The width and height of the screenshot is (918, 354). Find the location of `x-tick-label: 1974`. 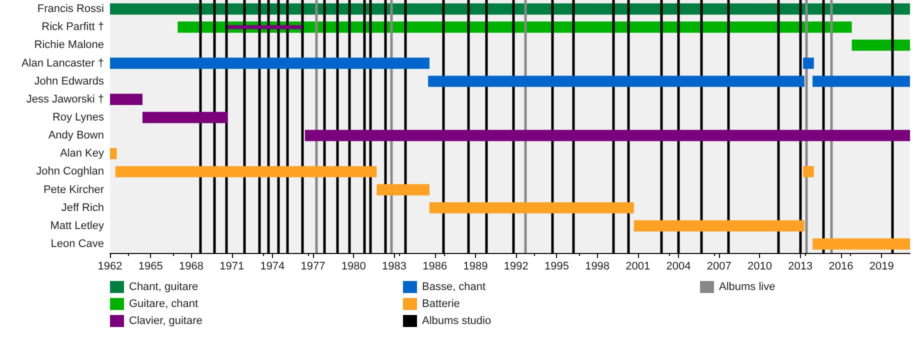

x-tick-label: 1974 is located at coordinates (272, 266).